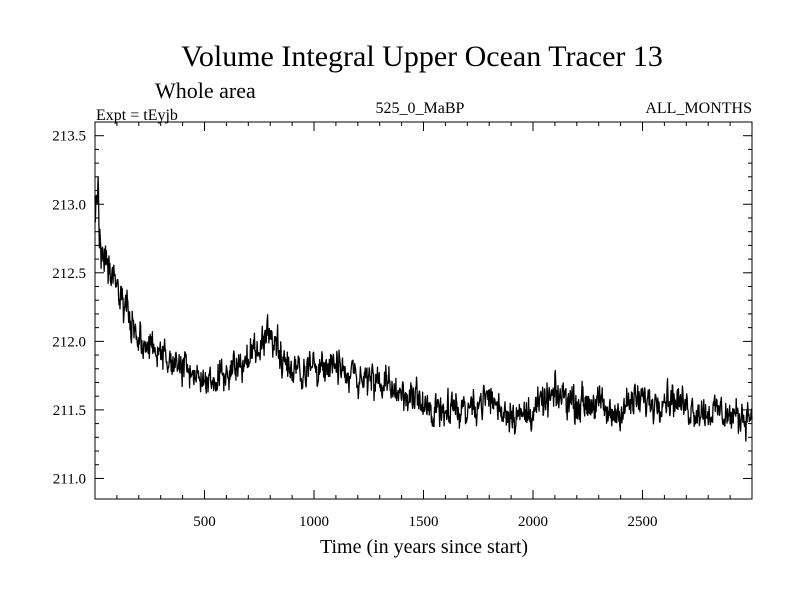  What do you see at coordinates (424, 522) in the screenshot?
I see `x-tick-label: 1500` at bounding box center [424, 522].